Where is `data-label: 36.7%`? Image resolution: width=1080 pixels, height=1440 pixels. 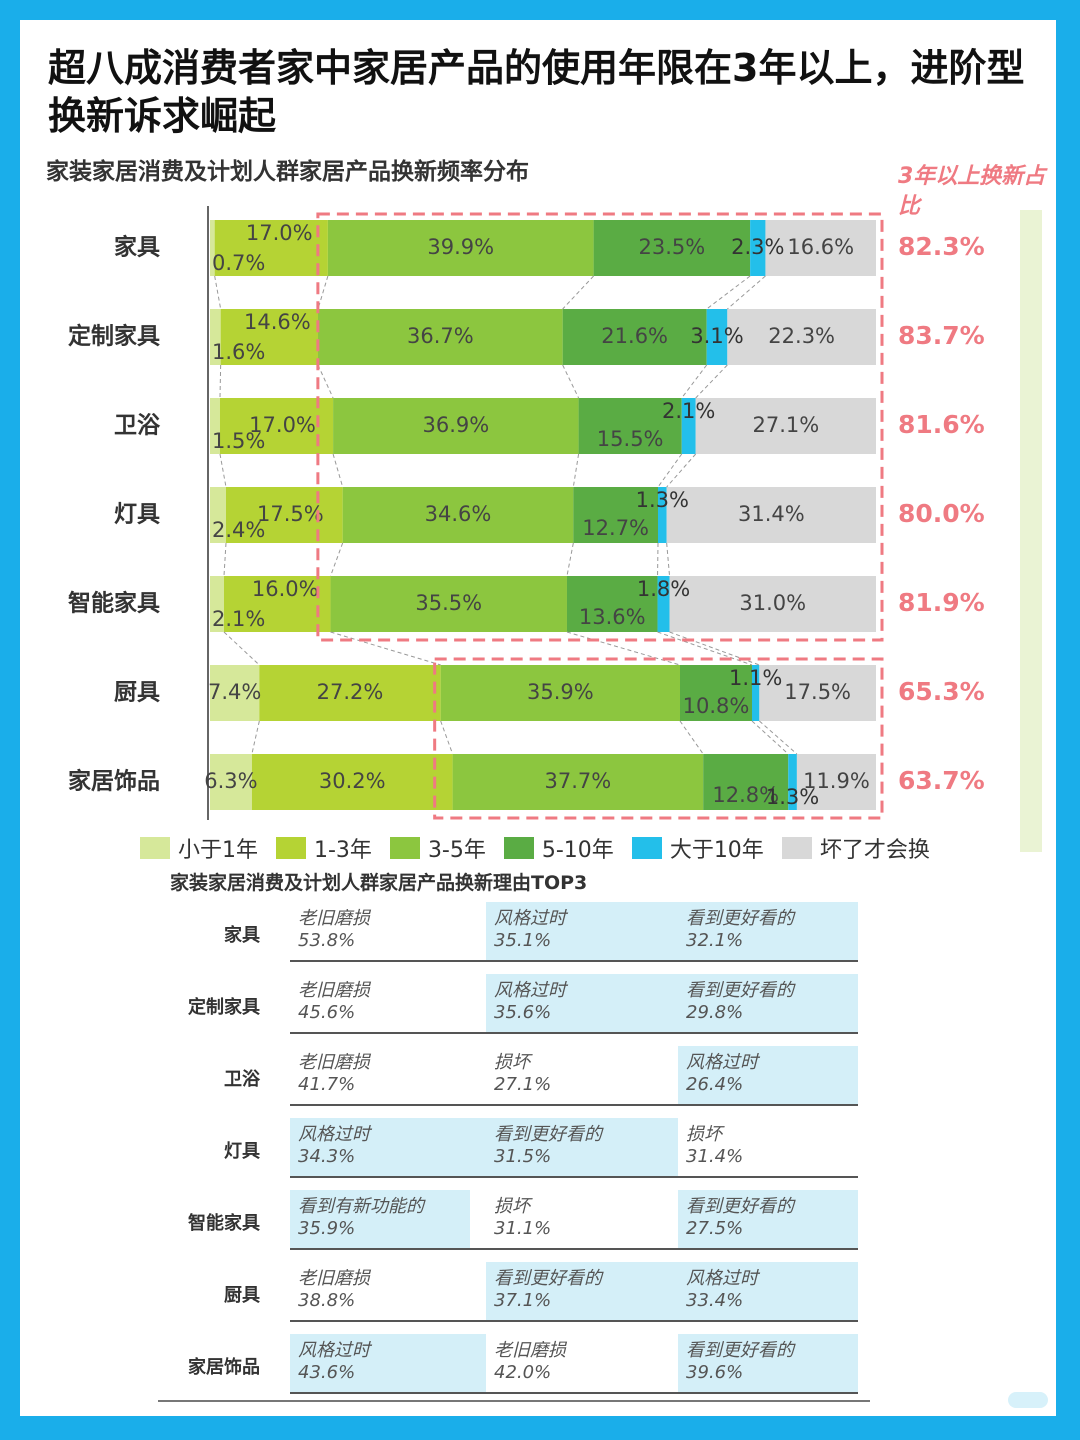
data-label: 36.7% is located at coordinates (440, 336).